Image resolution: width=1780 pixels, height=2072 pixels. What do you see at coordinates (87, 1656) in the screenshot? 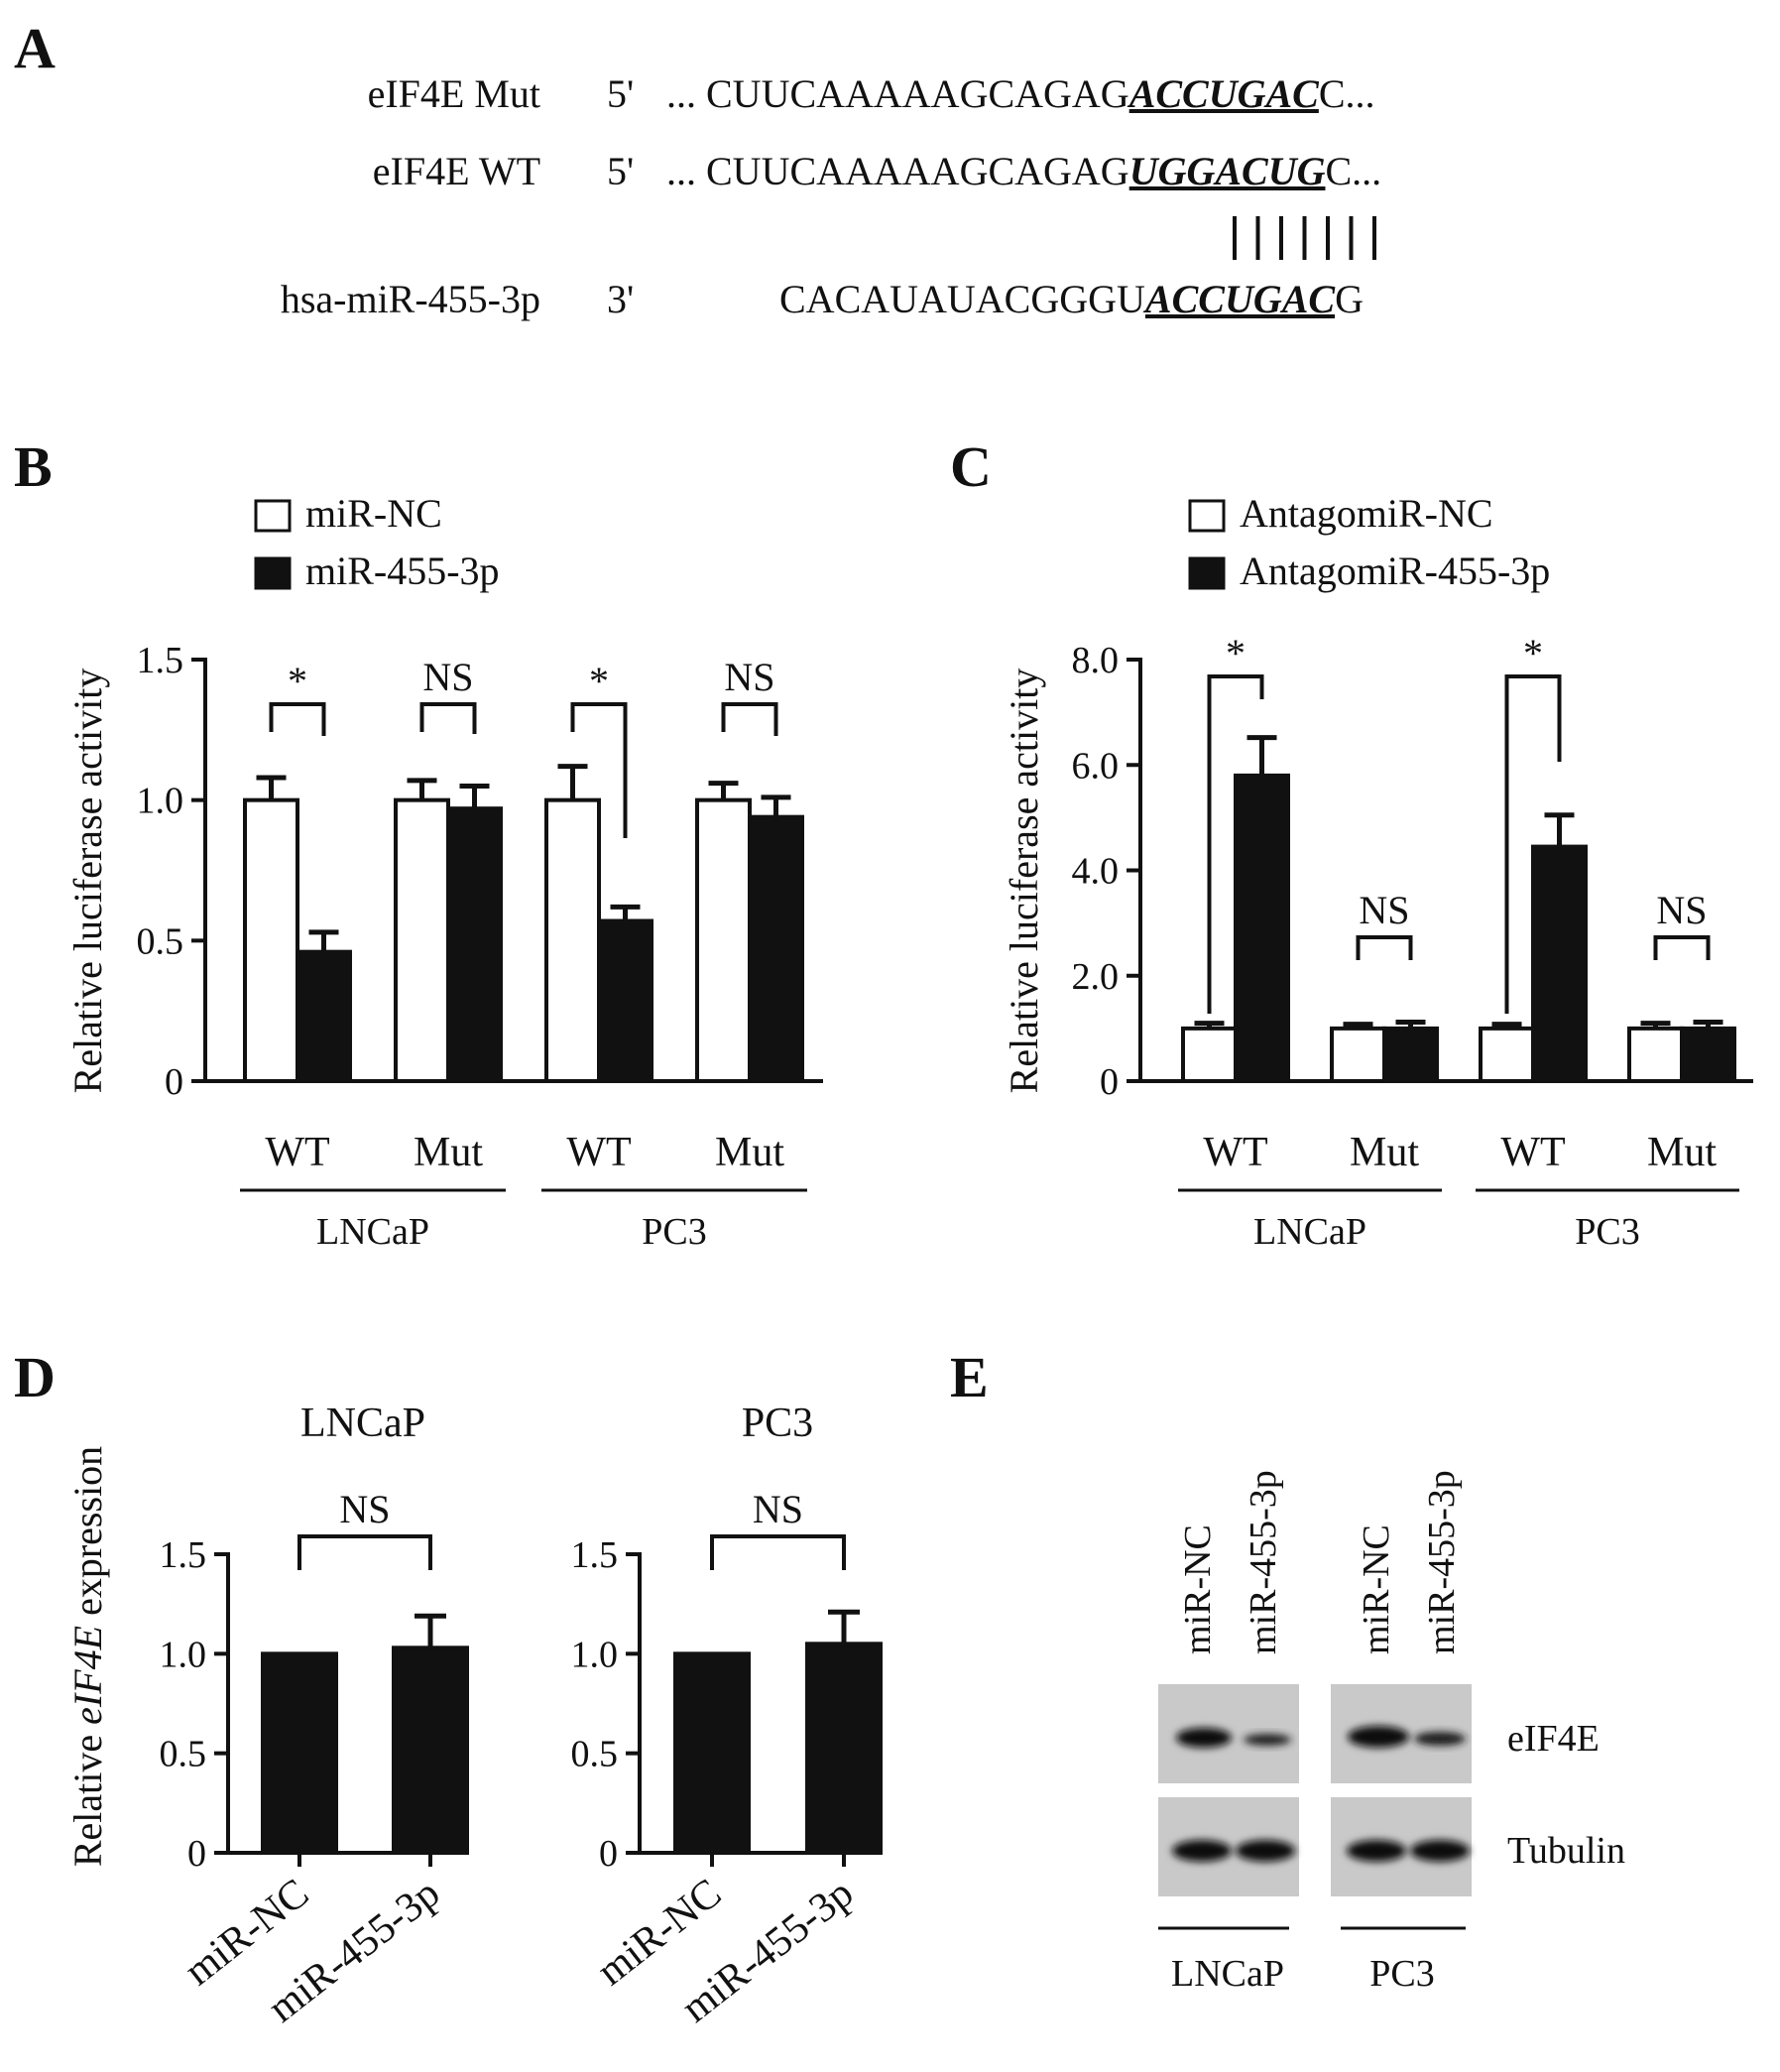
I see `panel-d-y-axis-label: Relative eIF4E expression` at bounding box center [87, 1656].